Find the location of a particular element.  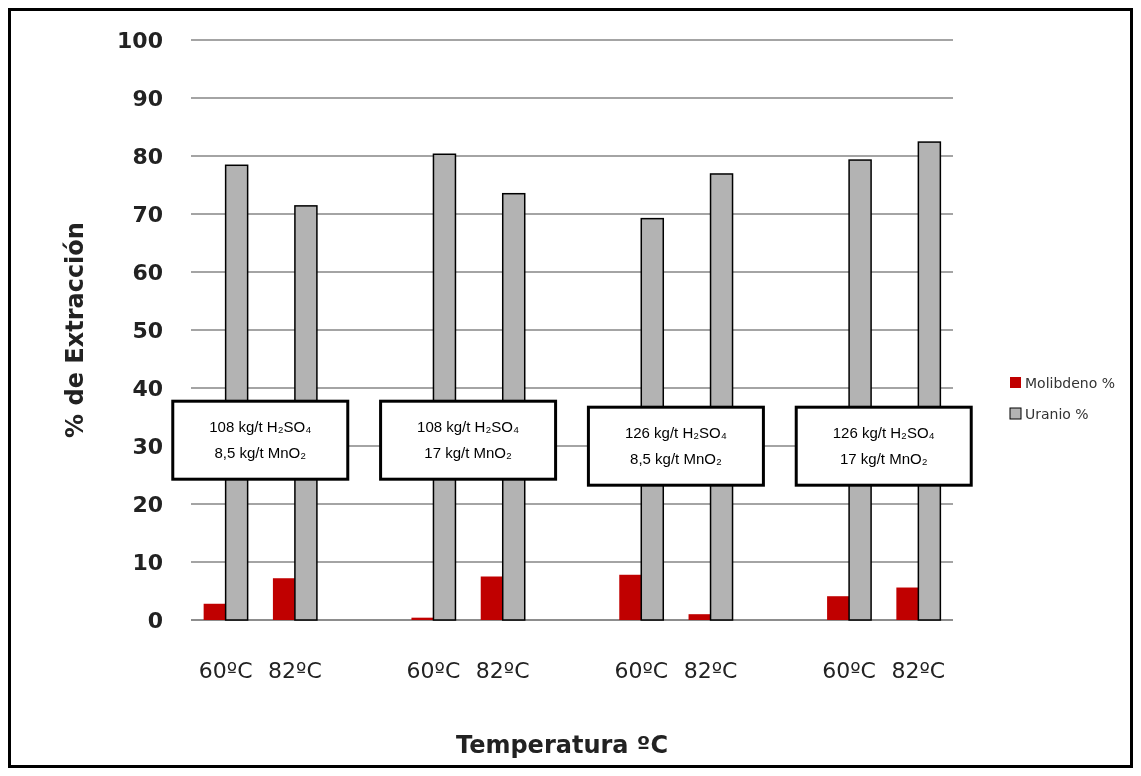

y-tick-label: 100 is located at coordinates (140, 40).